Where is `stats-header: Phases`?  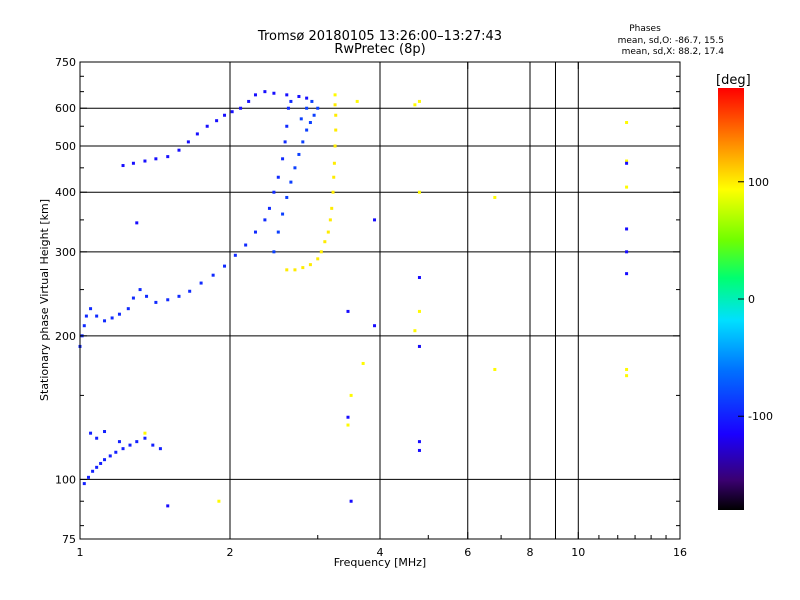
stats-header: Phases is located at coordinates (645, 29).